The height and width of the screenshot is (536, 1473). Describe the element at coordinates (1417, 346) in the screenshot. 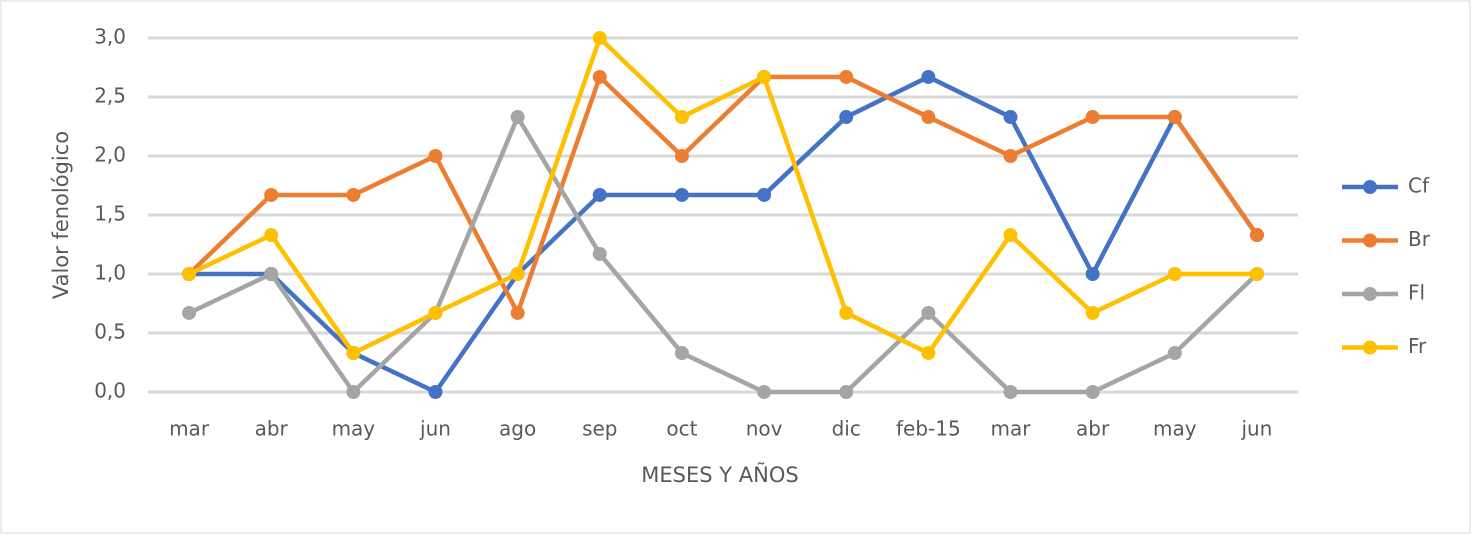

I see `legend-label: Fr` at that location.